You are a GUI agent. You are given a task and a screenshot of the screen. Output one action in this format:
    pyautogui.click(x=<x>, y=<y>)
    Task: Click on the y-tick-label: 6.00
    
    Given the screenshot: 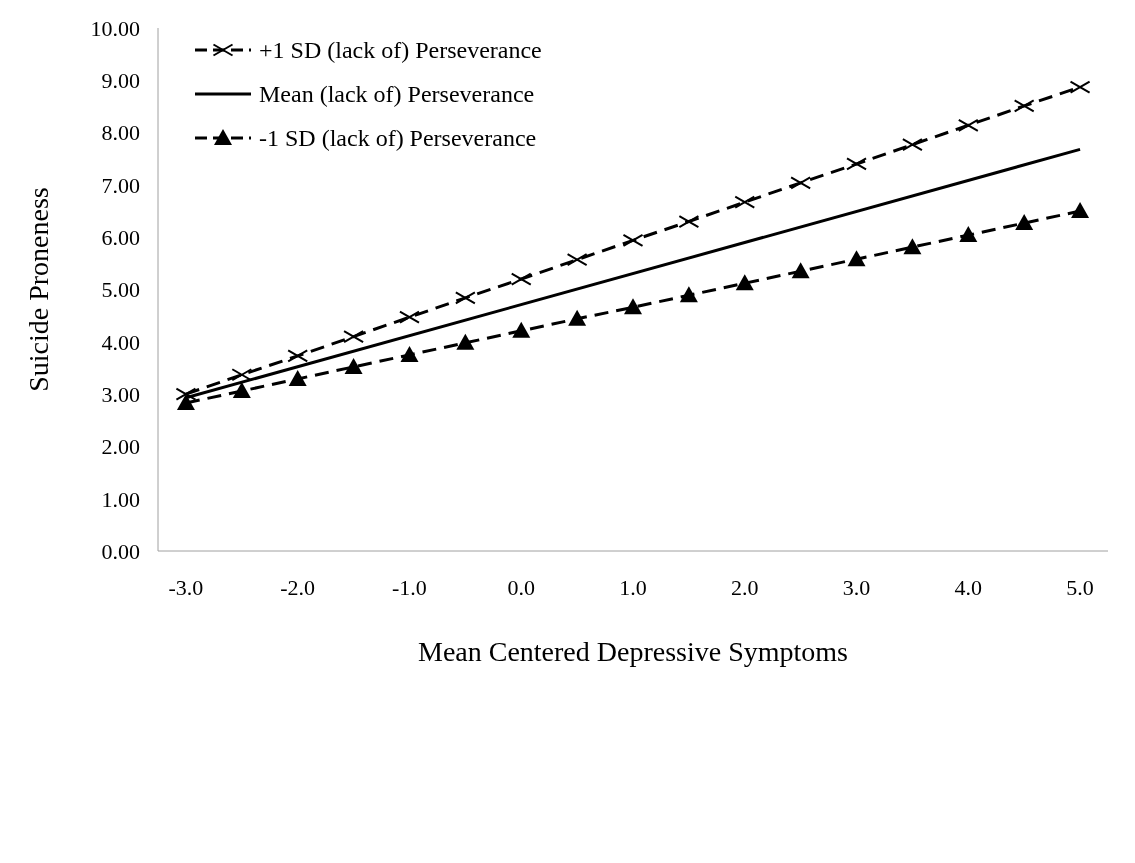 What is the action you would take?
    pyautogui.click(x=120, y=238)
    